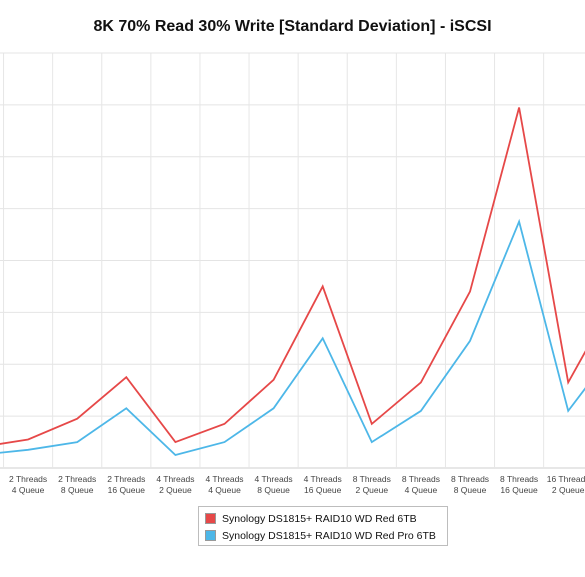 This screenshot has height=577, width=585. What do you see at coordinates (319, 518) in the screenshot?
I see `legend-label-red: Synology DS1815+ RAID10 WD Red 6TB` at bounding box center [319, 518].